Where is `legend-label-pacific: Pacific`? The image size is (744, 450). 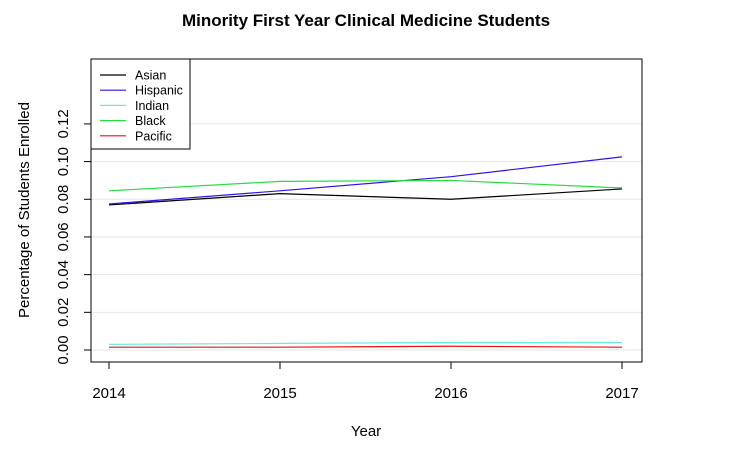 legend-label-pacific: Pacific is located at coordinates (153, 136).